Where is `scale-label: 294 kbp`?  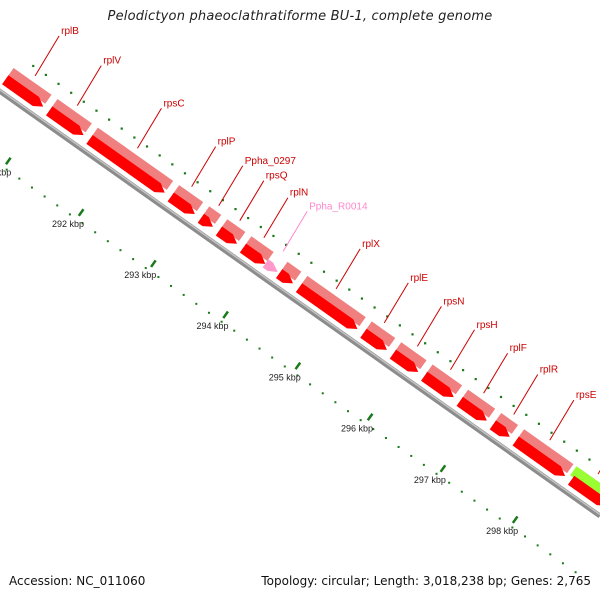 scale-label: 294 kbp is located at coordinates (213, 326).